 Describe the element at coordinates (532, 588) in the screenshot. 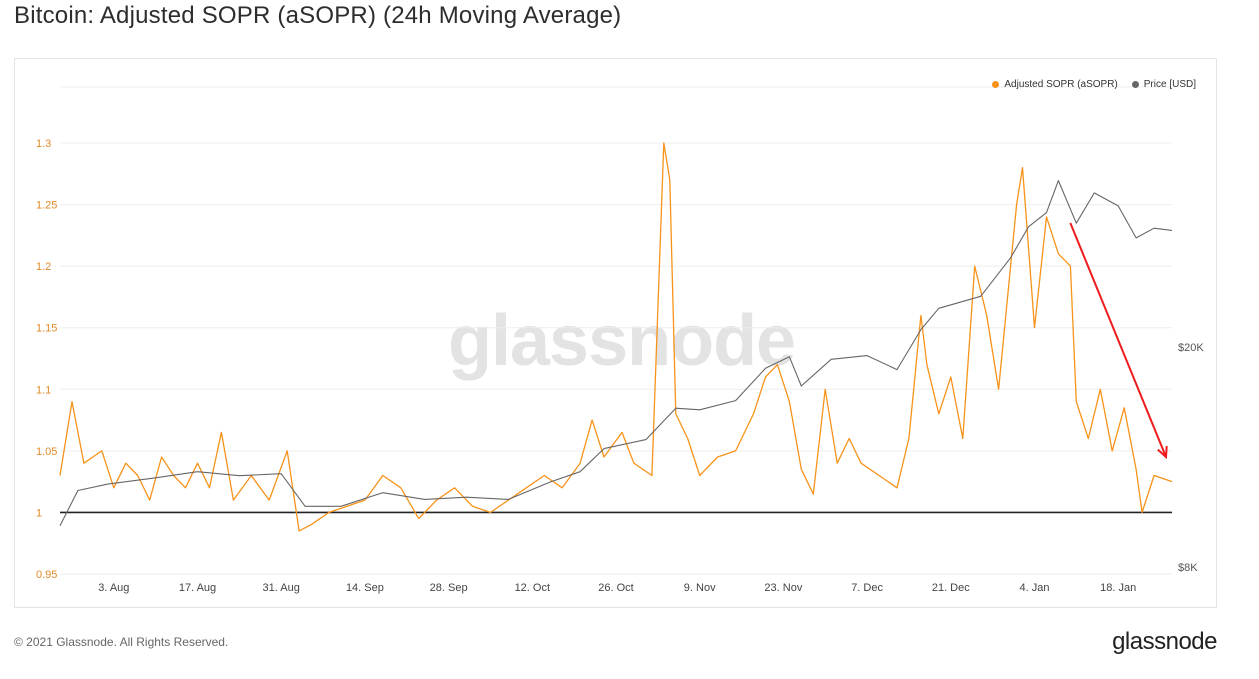

I see `x-tick-label: 12. Oct` at that location.